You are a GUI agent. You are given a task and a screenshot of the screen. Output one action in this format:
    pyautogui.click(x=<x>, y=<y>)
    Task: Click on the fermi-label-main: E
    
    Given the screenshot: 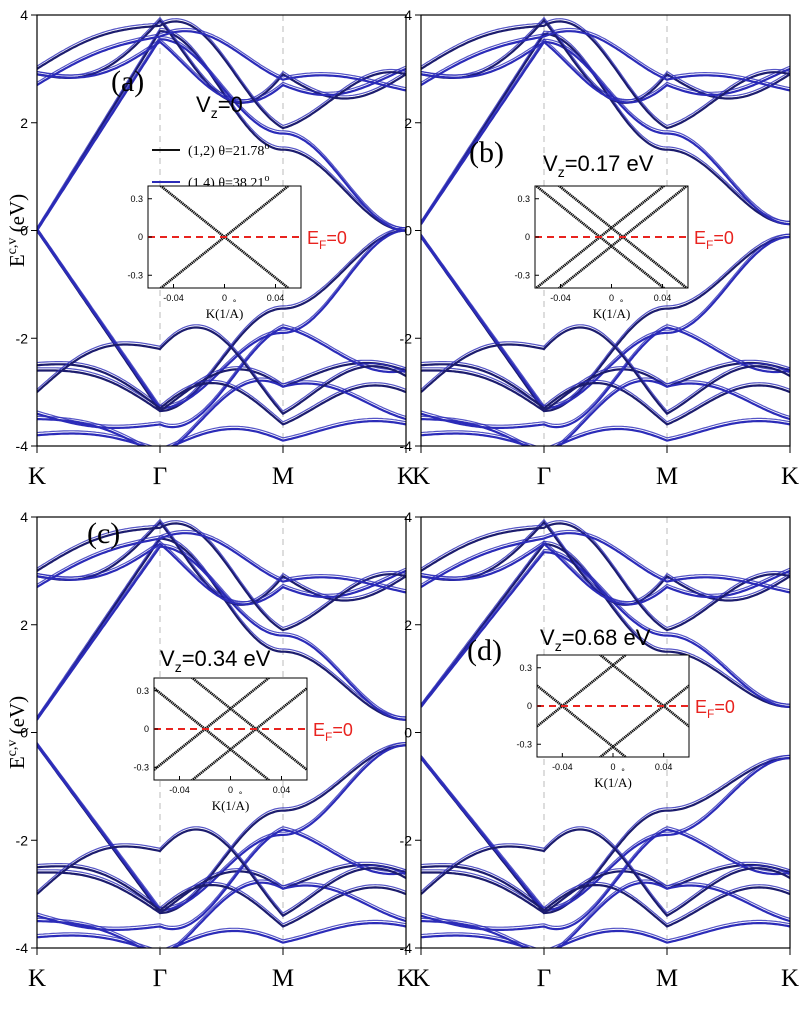 What is the action you would take?
    pyautogui.click(x=313, y=238)
    